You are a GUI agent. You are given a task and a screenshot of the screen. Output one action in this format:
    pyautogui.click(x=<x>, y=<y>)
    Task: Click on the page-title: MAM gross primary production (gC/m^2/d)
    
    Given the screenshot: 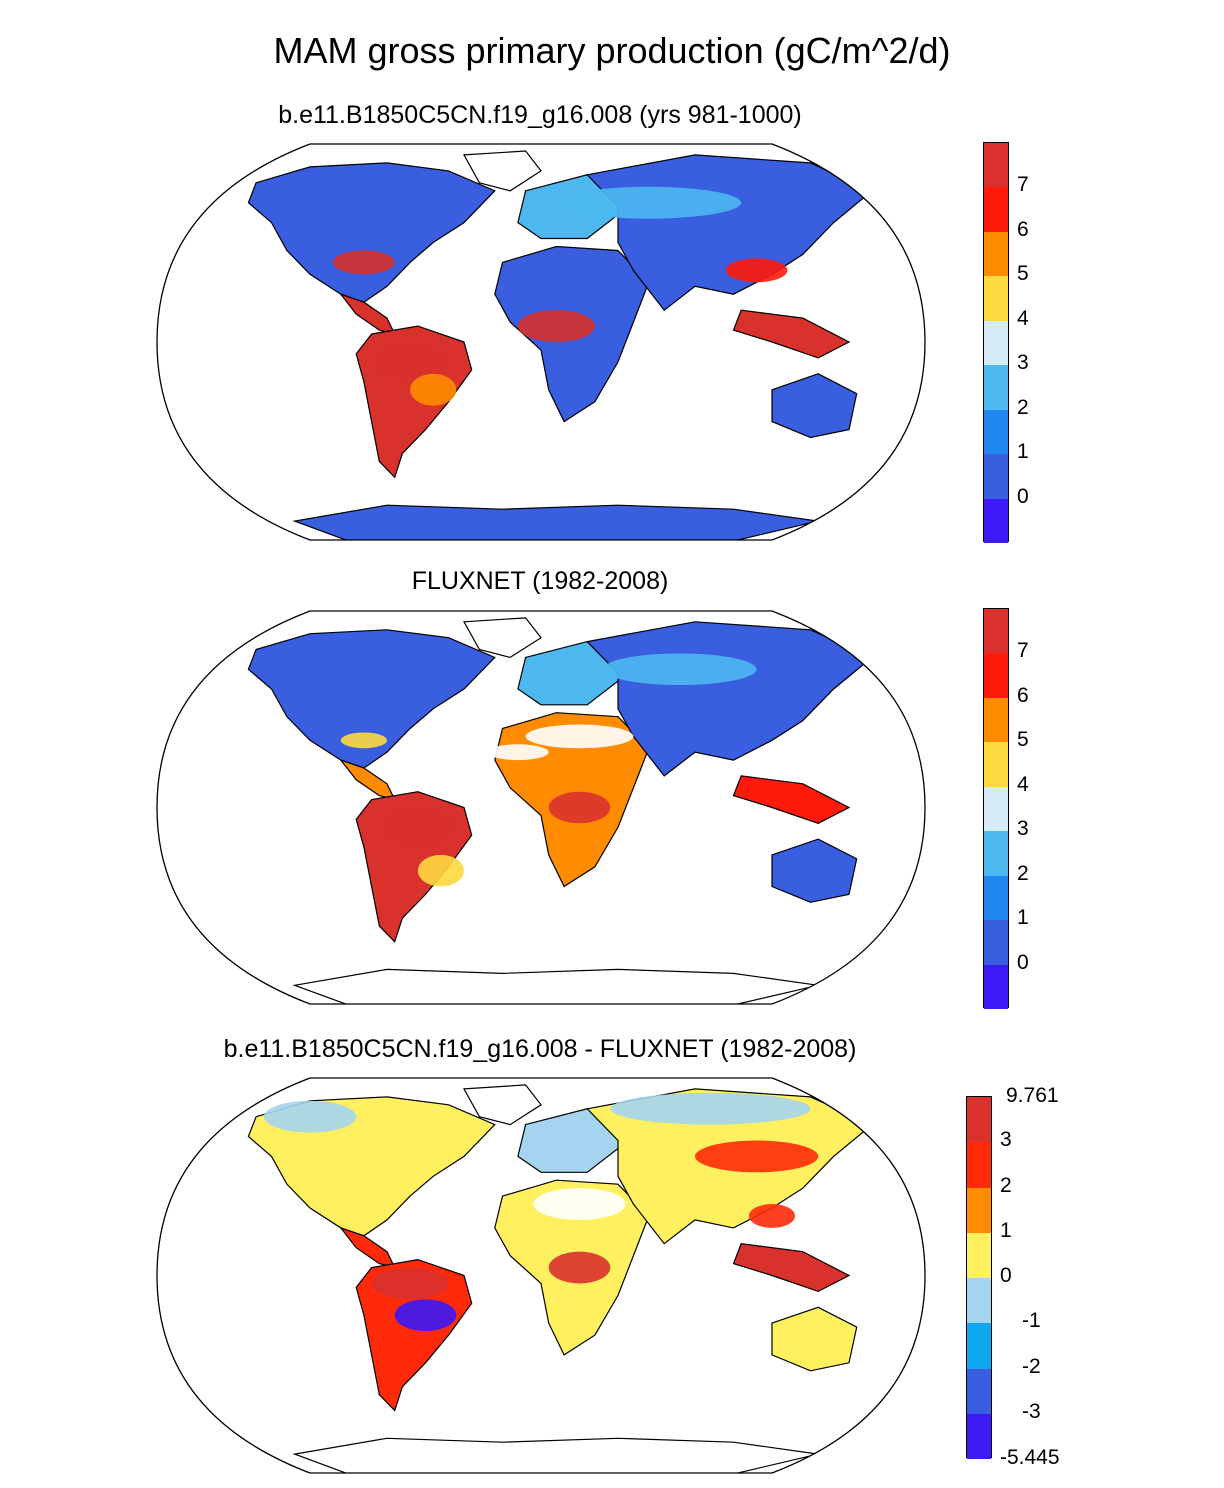 What is the action you would take?
    pyautogui.click(x=612, y=50)
    